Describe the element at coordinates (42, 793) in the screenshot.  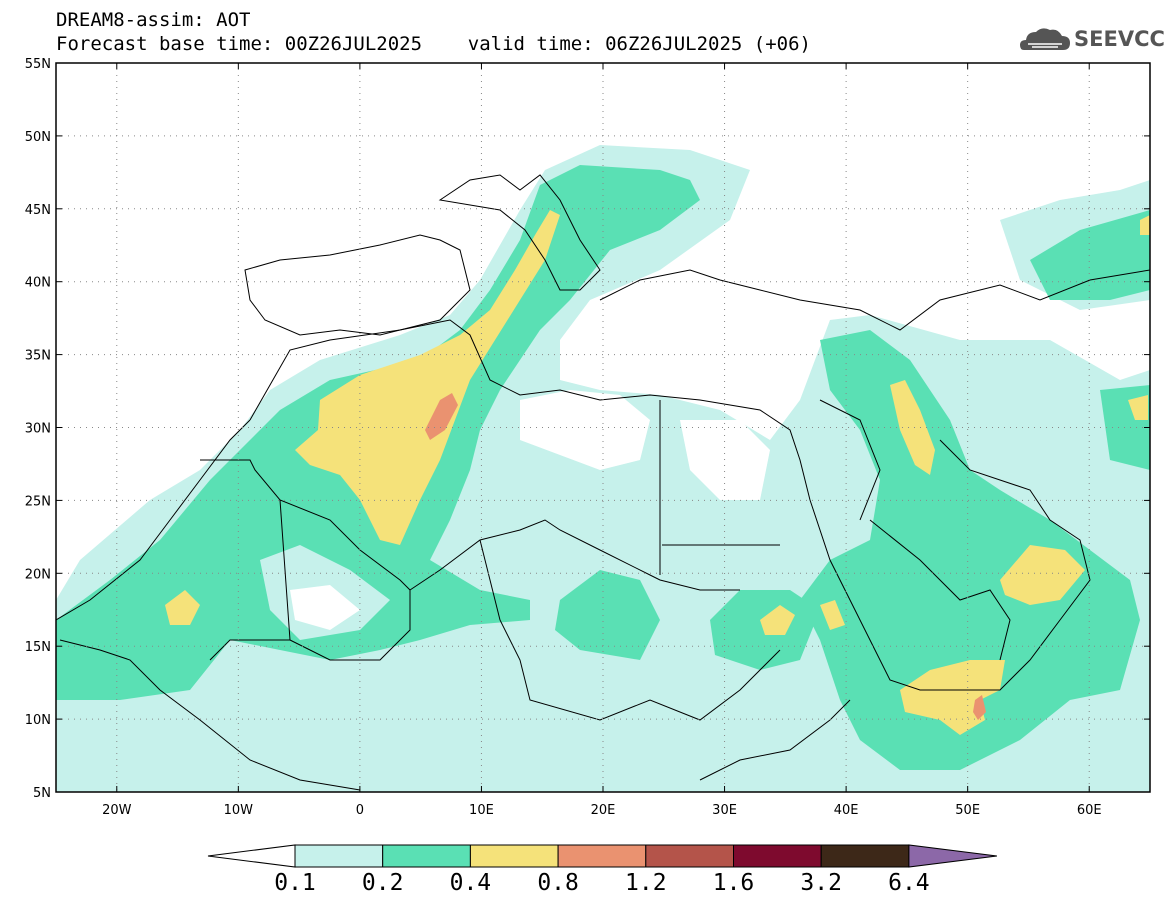
I see `lat-label: 5N` at that location.